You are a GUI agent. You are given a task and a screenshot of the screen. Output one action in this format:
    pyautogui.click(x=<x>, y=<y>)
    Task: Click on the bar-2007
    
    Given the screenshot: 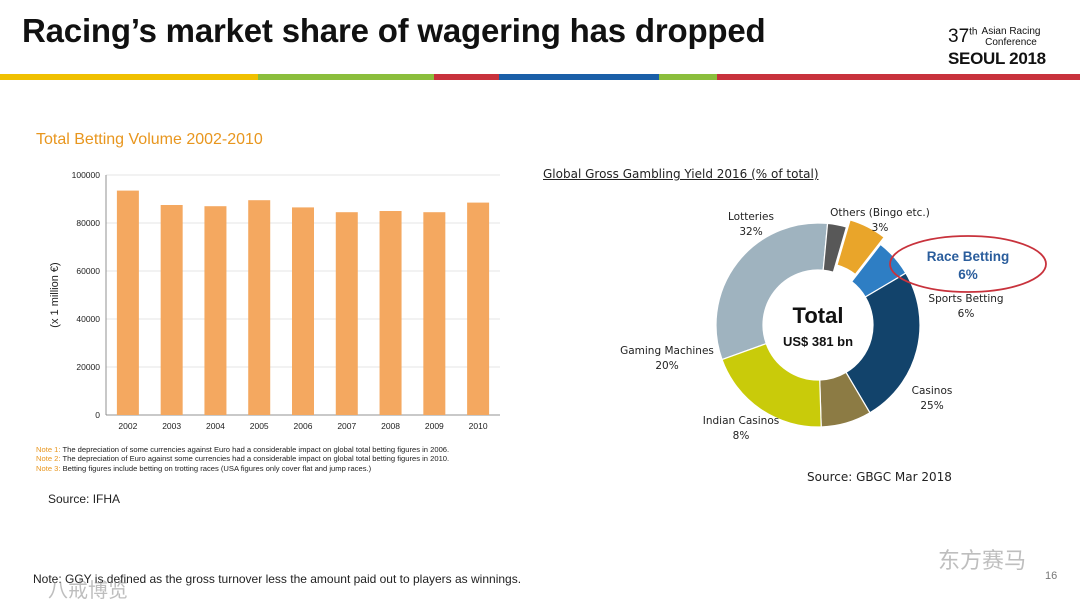 What is the action you would take?
    pyautogui.click(x=346, y=313)
    